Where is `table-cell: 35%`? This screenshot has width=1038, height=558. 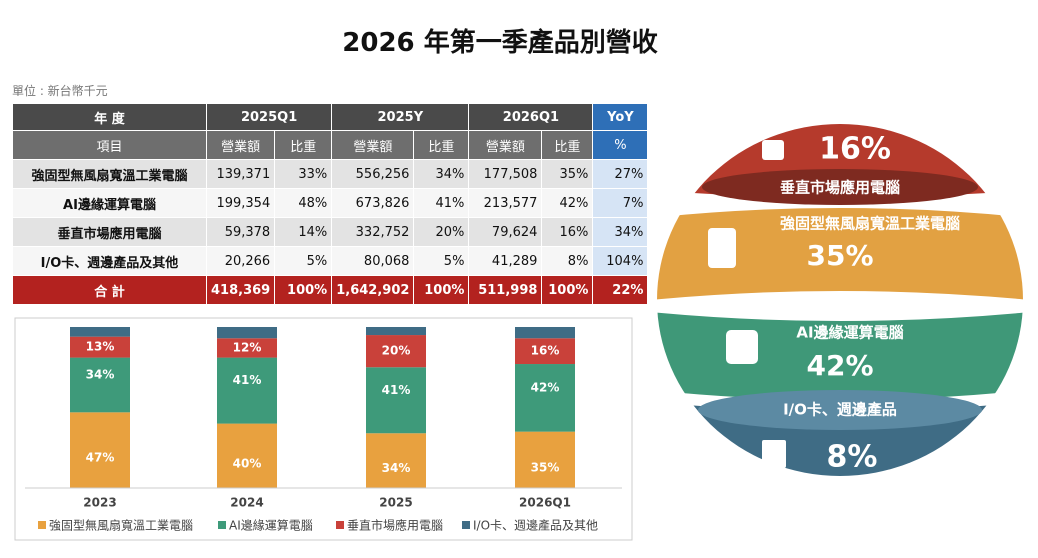
table-cell: 35% is located at coordinates (567, 174).